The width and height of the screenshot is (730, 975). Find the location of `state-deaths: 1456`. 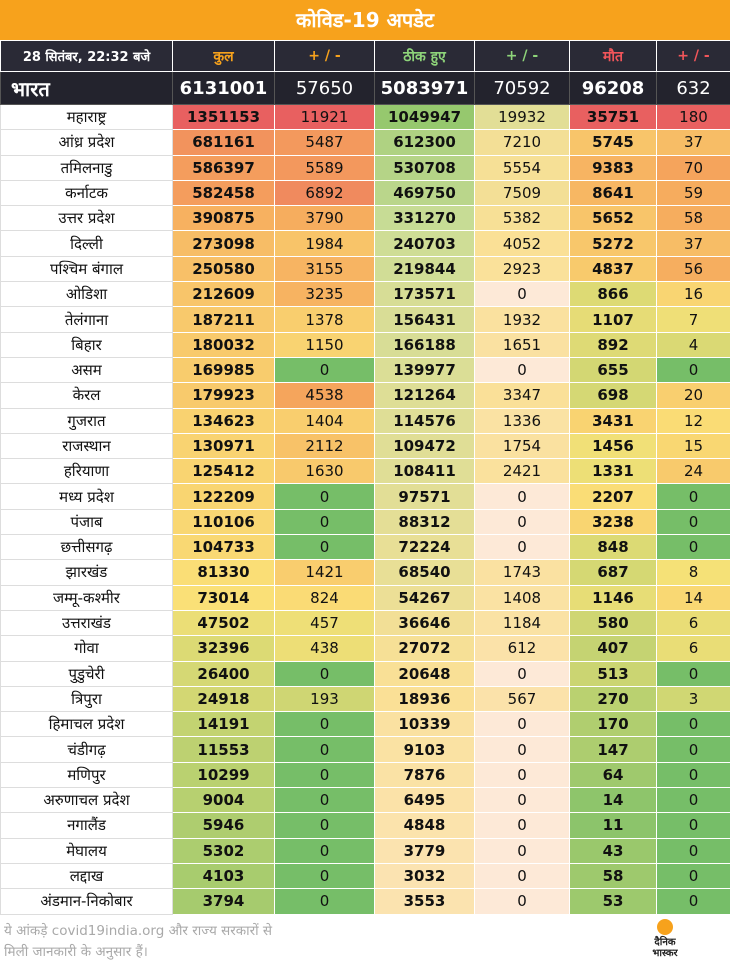

state-deaths: 1456 is located at coordinates (613, 445).